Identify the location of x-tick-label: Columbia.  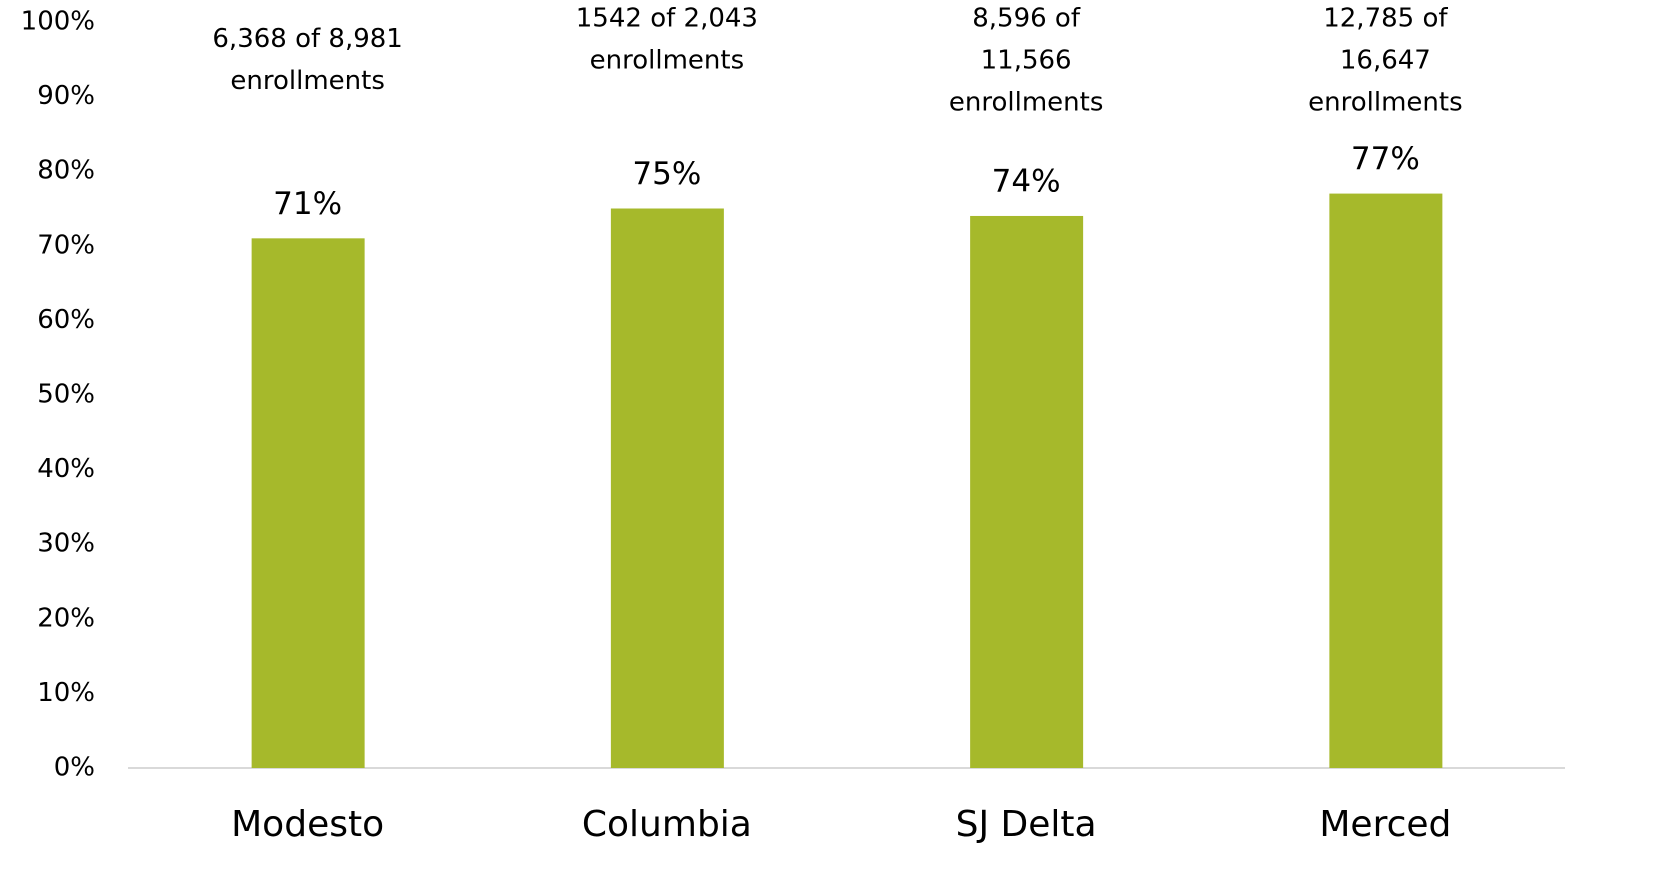
(667, 824).